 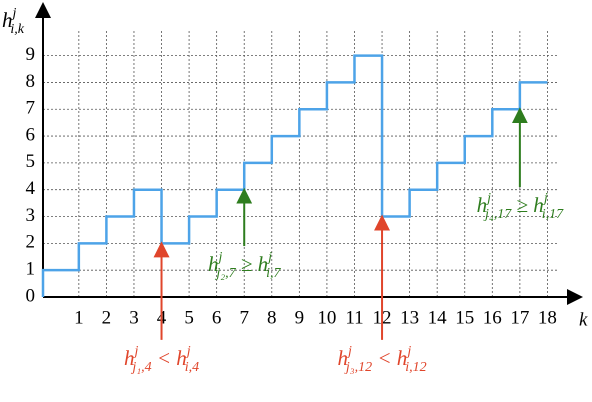 What do you see at coordinates (225, 273) in the screenshot?
I see `label-part: j₂,7` at bounding box center [225, 273].